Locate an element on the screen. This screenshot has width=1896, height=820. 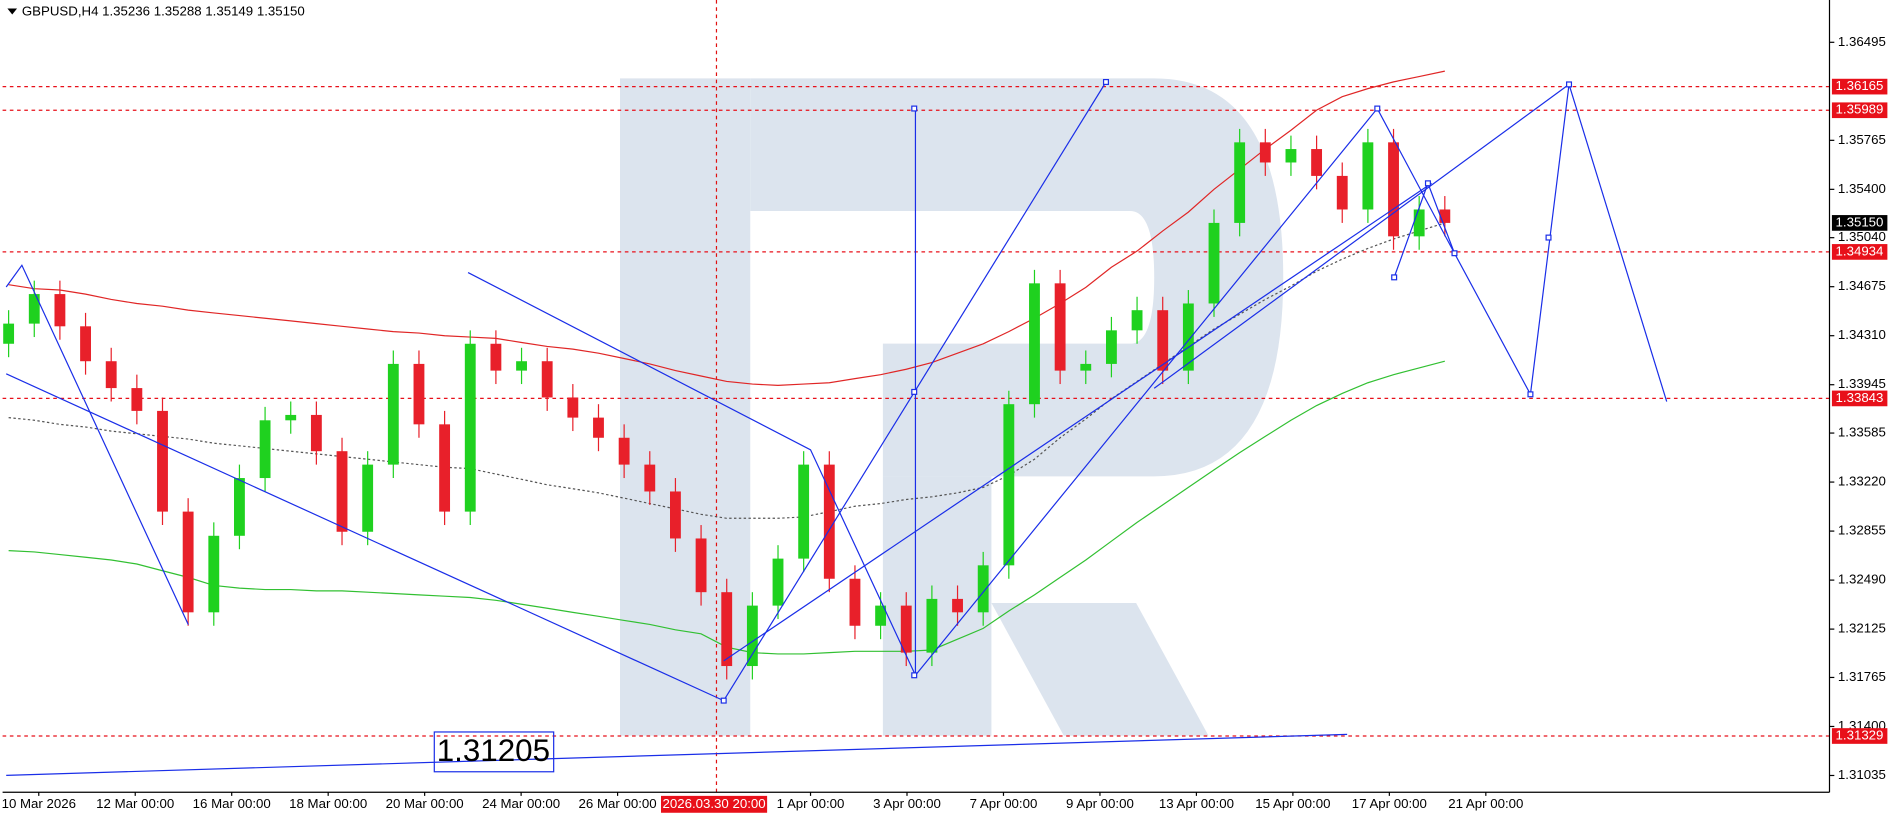
y-tick-label: 1.34310 is located at coordinates (1862, 334).